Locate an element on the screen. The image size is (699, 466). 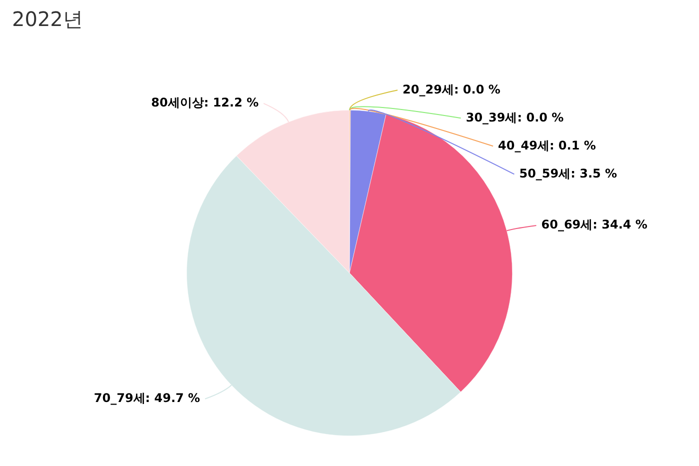
slice-label: 60_69세 is located at coordinates (567, 225).